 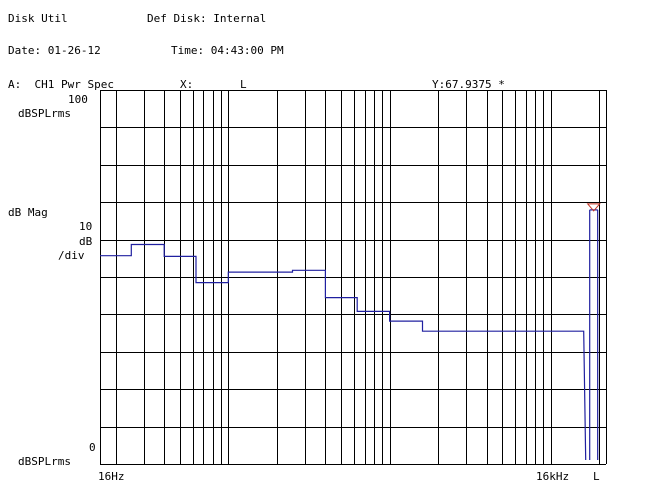 I want to click on x-start-label: 16Hz, so click(x=111, y=476).